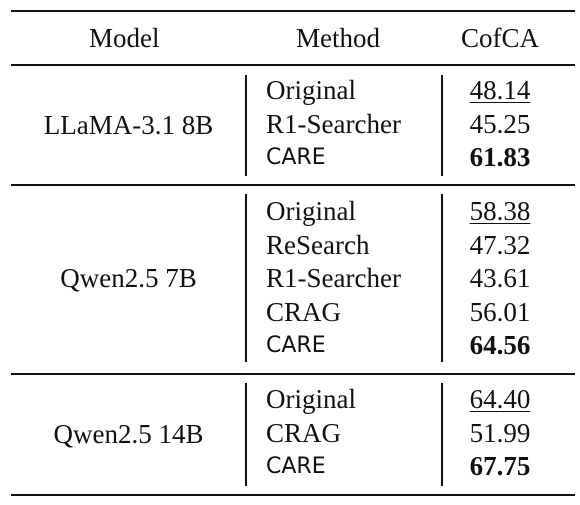 The width and height of the screenshot is (580, 505). Describe the element at coordinates (500, 157) in the screenshot. I see `group-1-score-3: 61.83` at that location.